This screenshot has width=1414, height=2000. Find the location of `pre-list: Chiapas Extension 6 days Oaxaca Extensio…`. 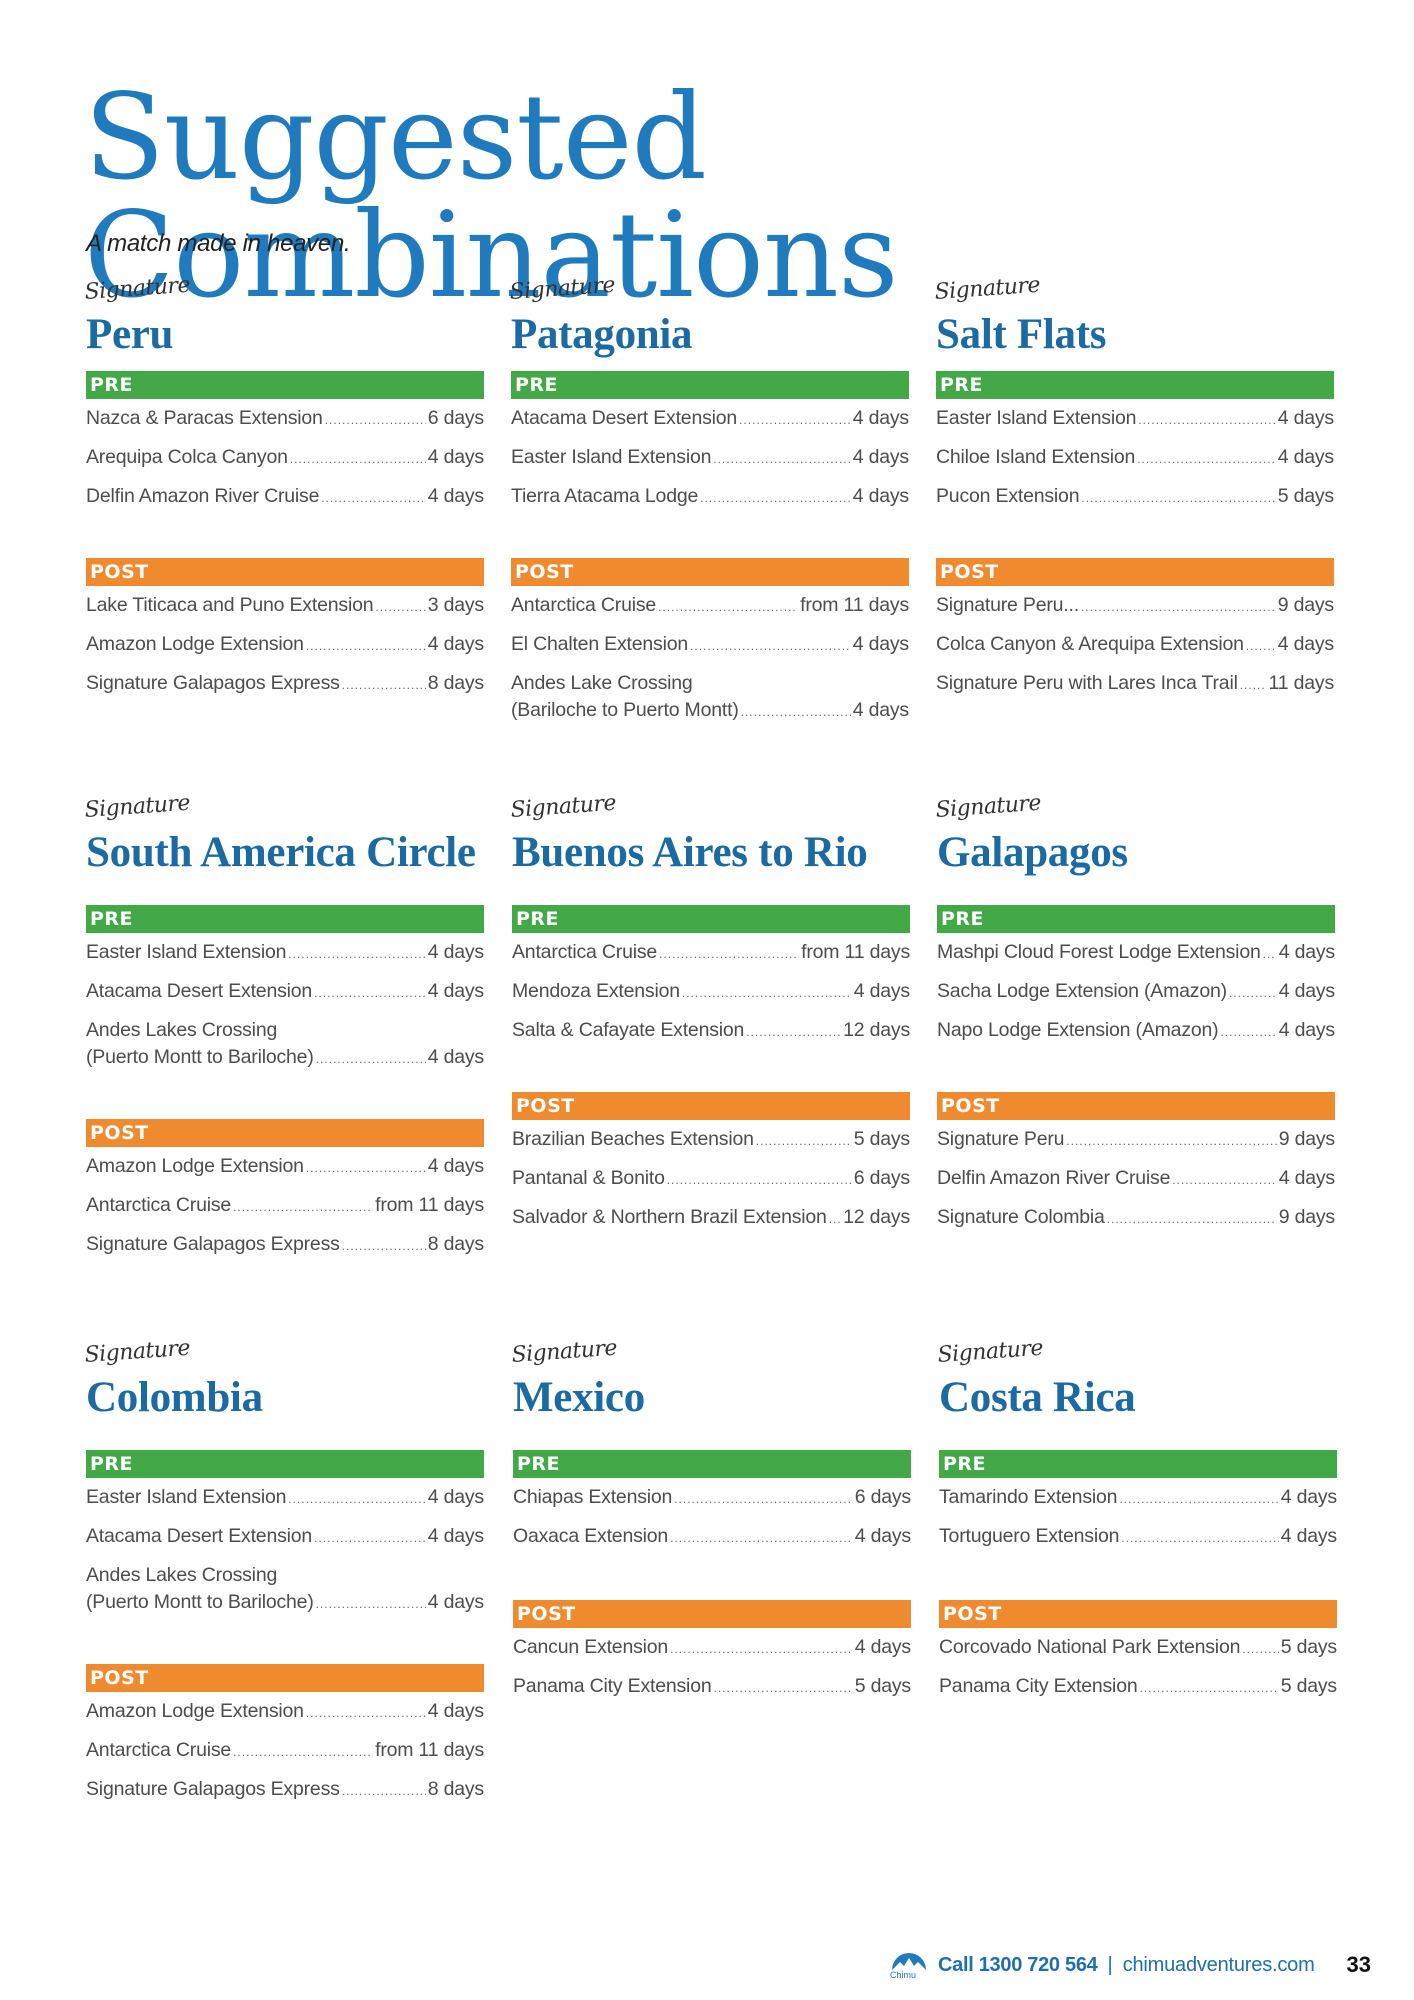

pre-list: Chiapas Extension 6 days Oaxaca Extensio… is located at coordinates (712, 1515).